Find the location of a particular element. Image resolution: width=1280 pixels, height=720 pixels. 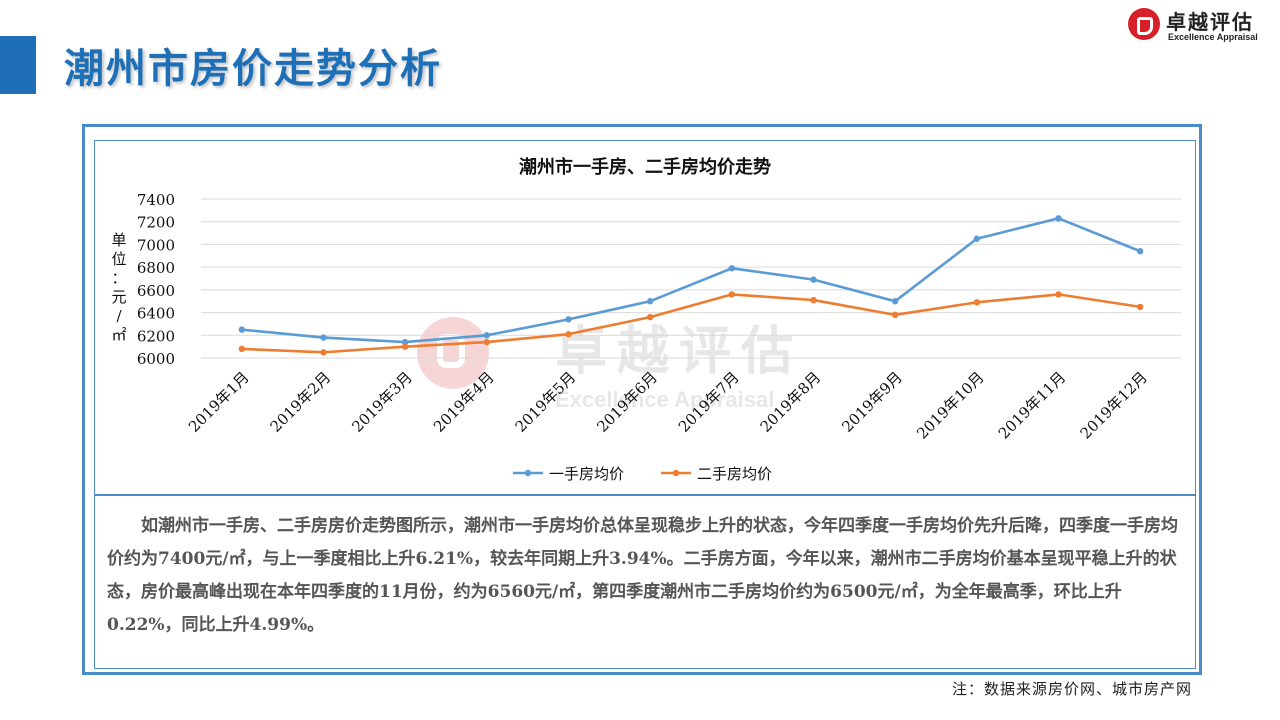

y-tick-label: 6200 is located at coordinates (156, 336).